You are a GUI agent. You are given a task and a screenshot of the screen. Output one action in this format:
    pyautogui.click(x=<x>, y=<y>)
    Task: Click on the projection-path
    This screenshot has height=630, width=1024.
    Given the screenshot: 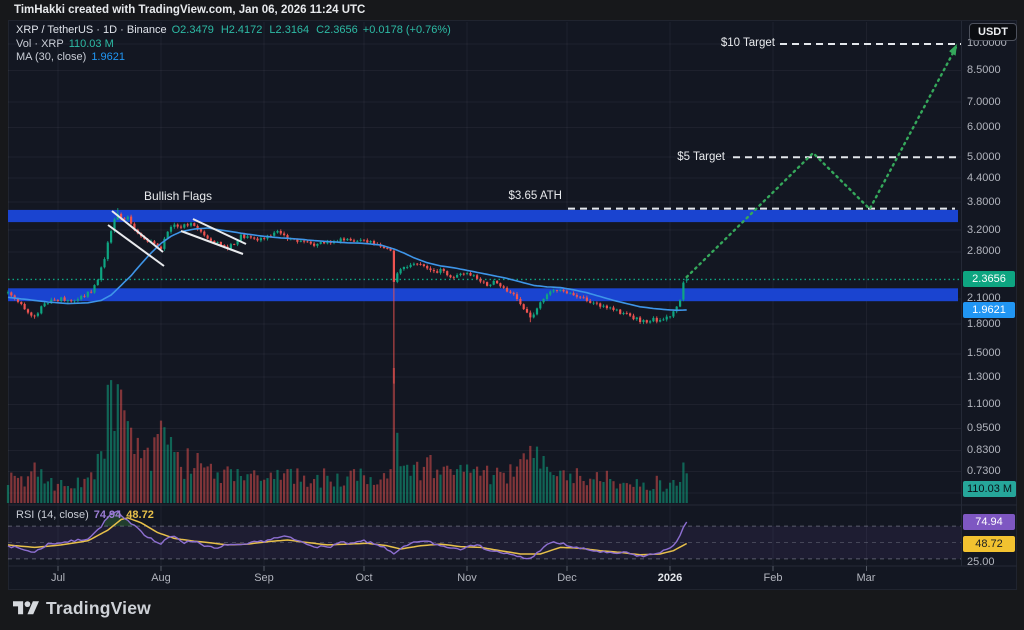 What is the action you would take?
    pyautogui.click(x=821, y=162)
    